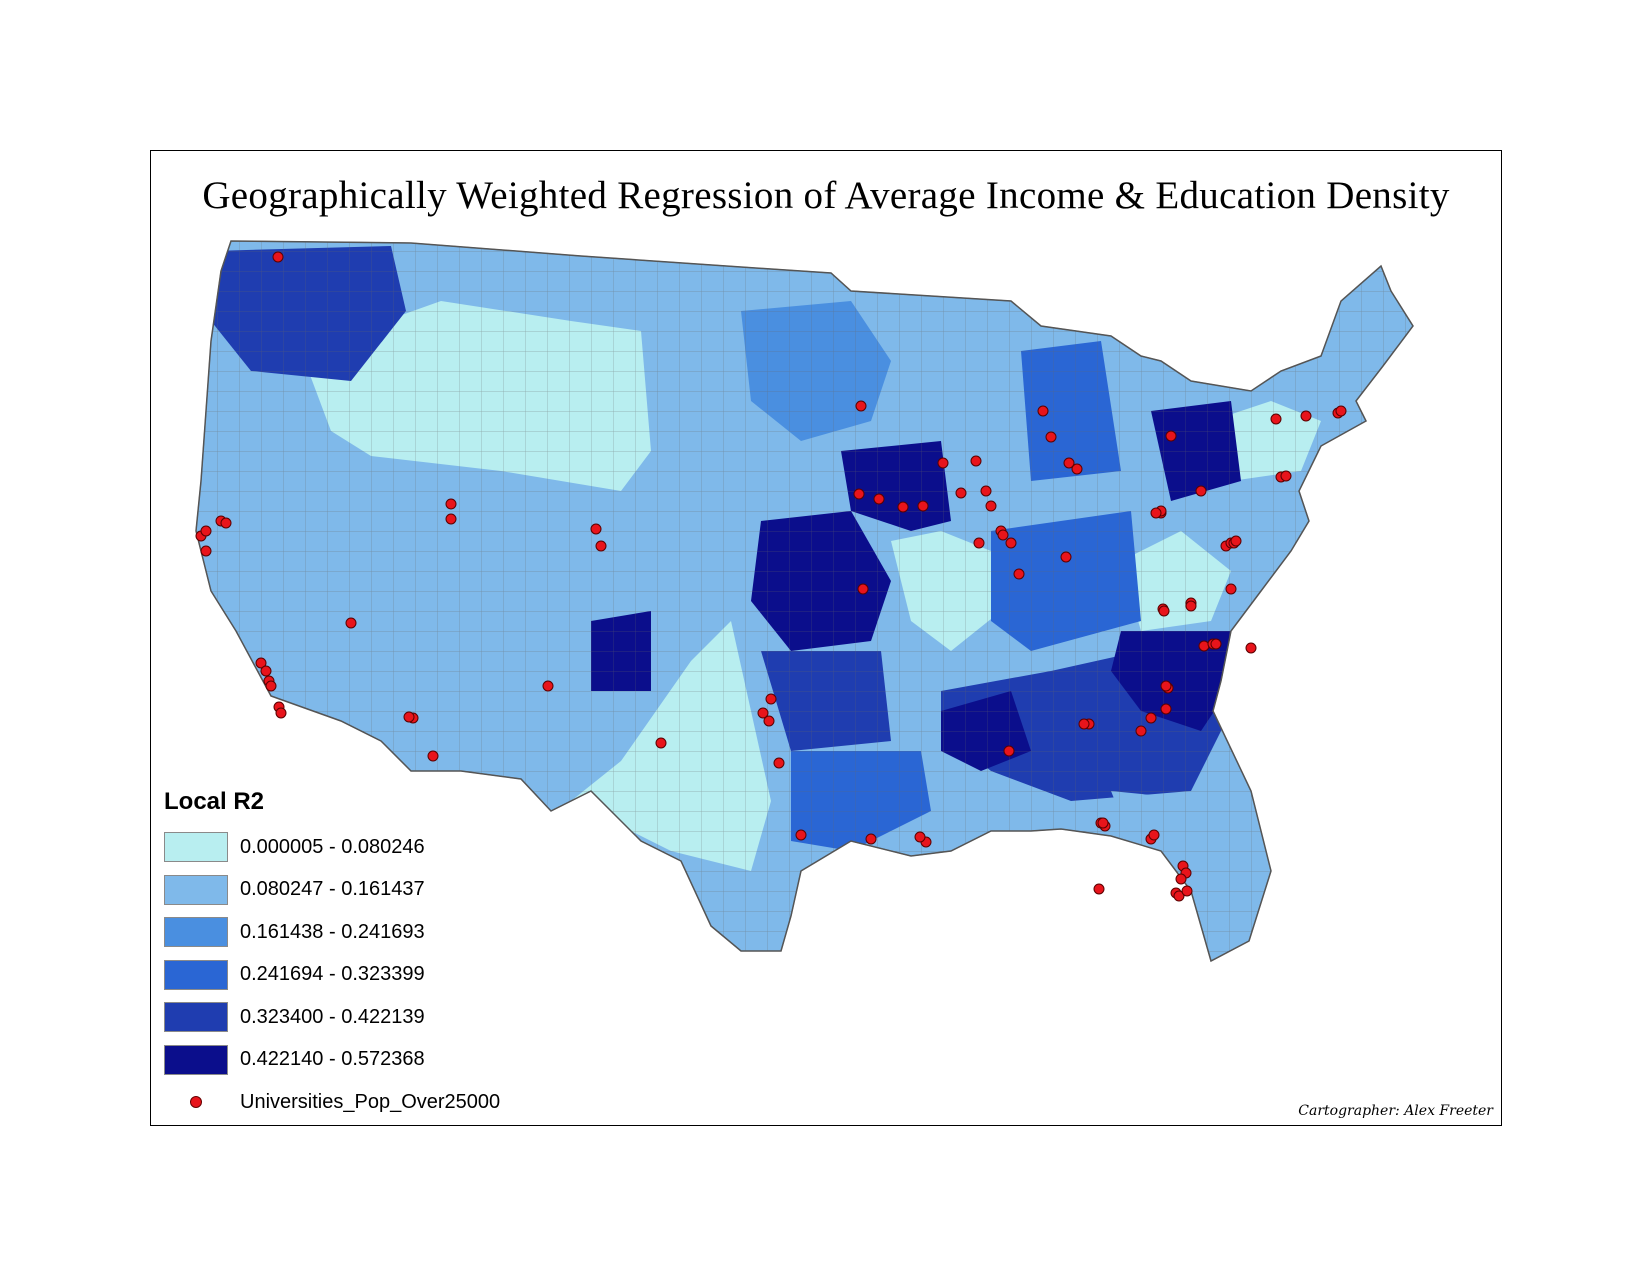  Describe the element at coordinates (332, 931) in the screenshot. I see `legend-label: 0.161438 - 0.241693` at that location.